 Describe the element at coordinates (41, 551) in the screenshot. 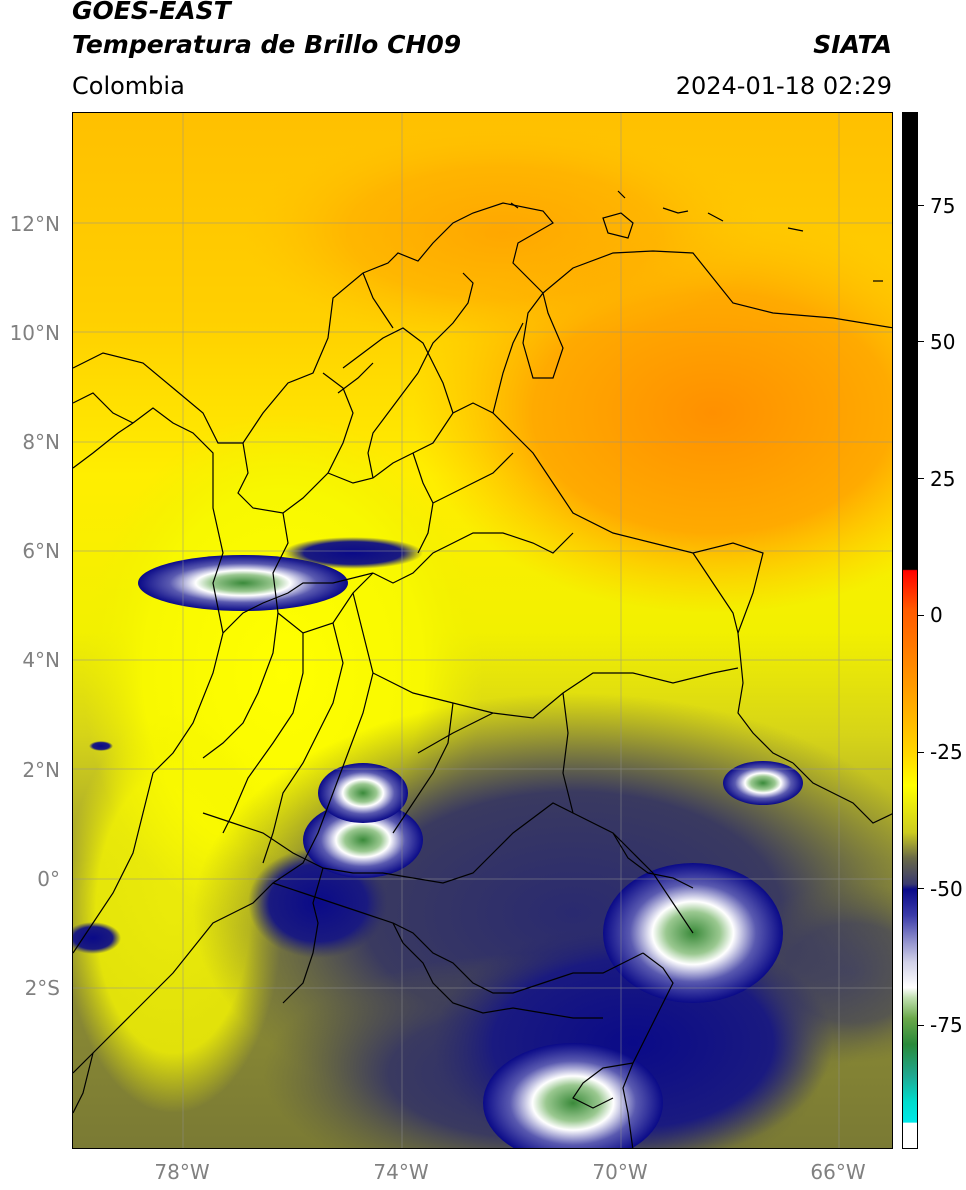

I see `lat-label-6n: 6°N` at that location.